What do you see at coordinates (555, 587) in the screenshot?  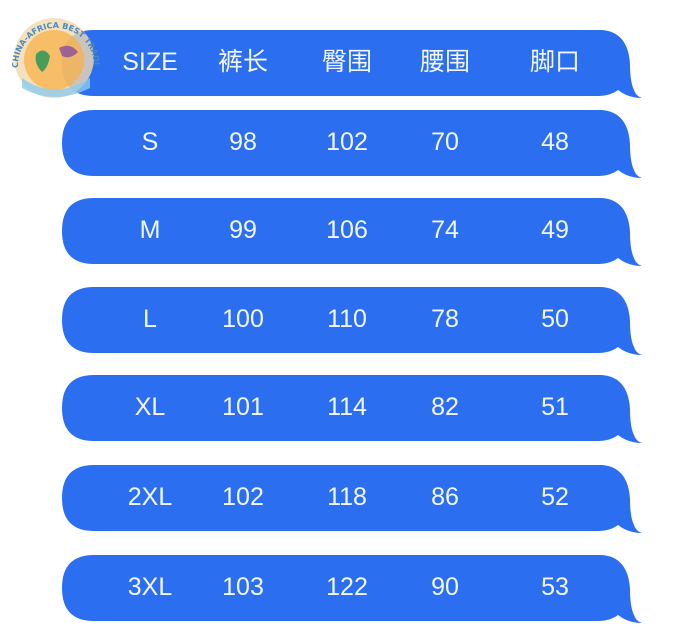 I see `table-cell: 53` at bounding box center [555, 587].